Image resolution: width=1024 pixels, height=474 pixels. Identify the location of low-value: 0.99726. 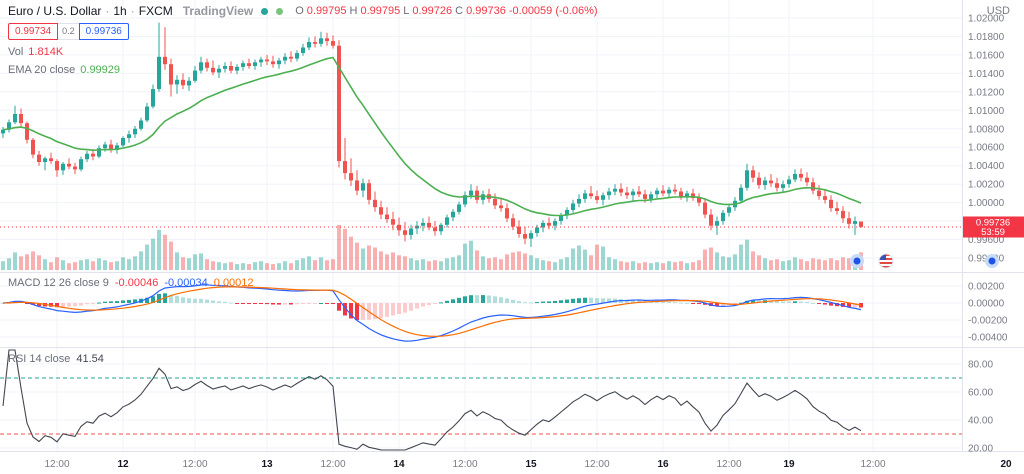
(432, 11).